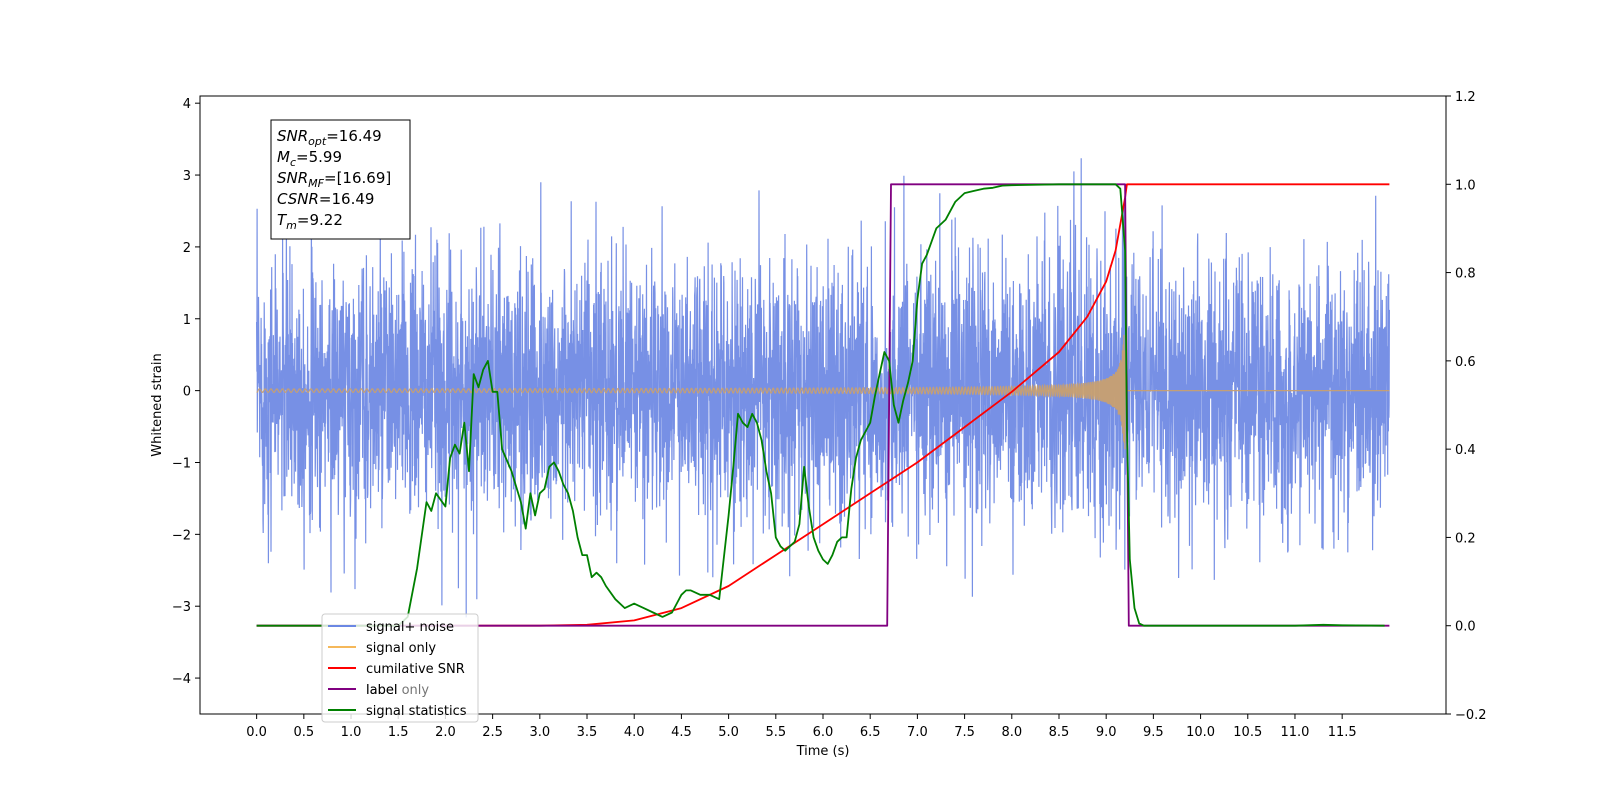 The height and width of the screenshot is (800, 1600). What do you see at coordinates (416, 711) in the screenshot?
I see `legend-entry-label: signal statistics` at bounding box center [416, 711].